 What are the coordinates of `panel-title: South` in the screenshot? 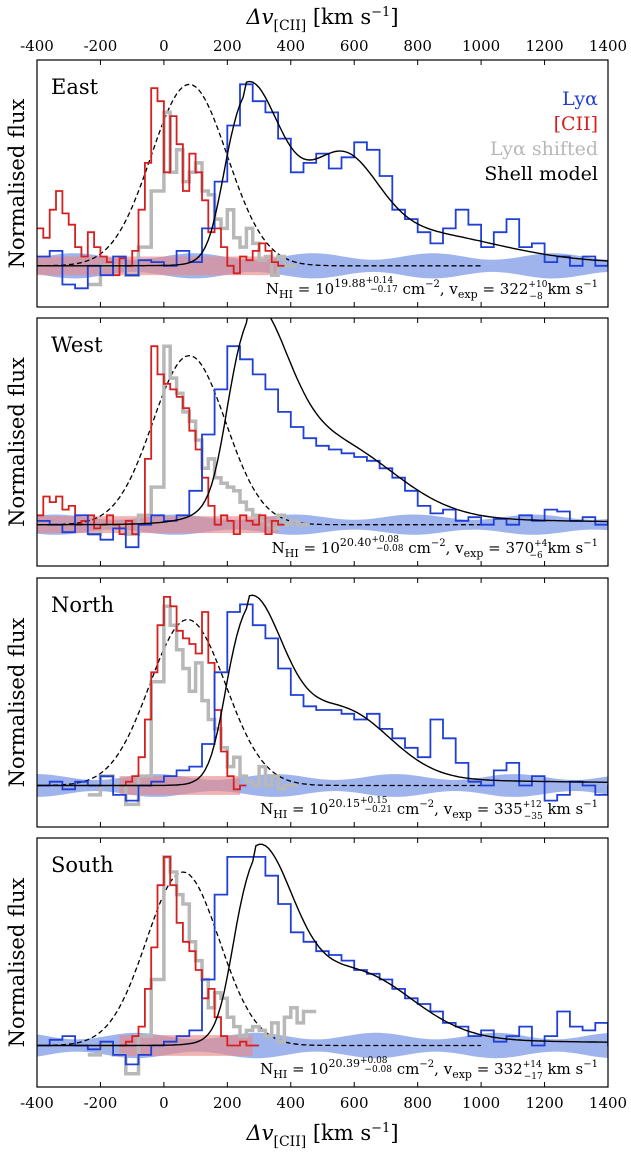 It's located at (82, 865).